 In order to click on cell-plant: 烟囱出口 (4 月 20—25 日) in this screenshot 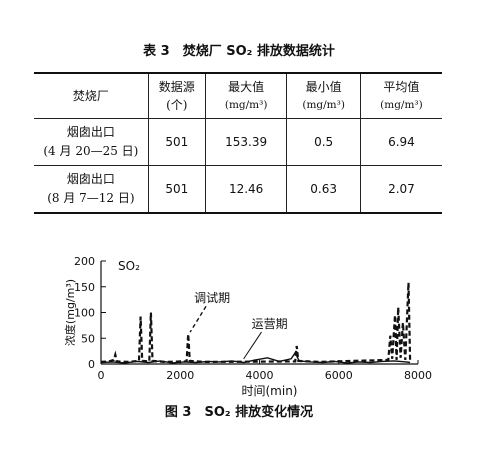, I will do `click(91, 142)`.